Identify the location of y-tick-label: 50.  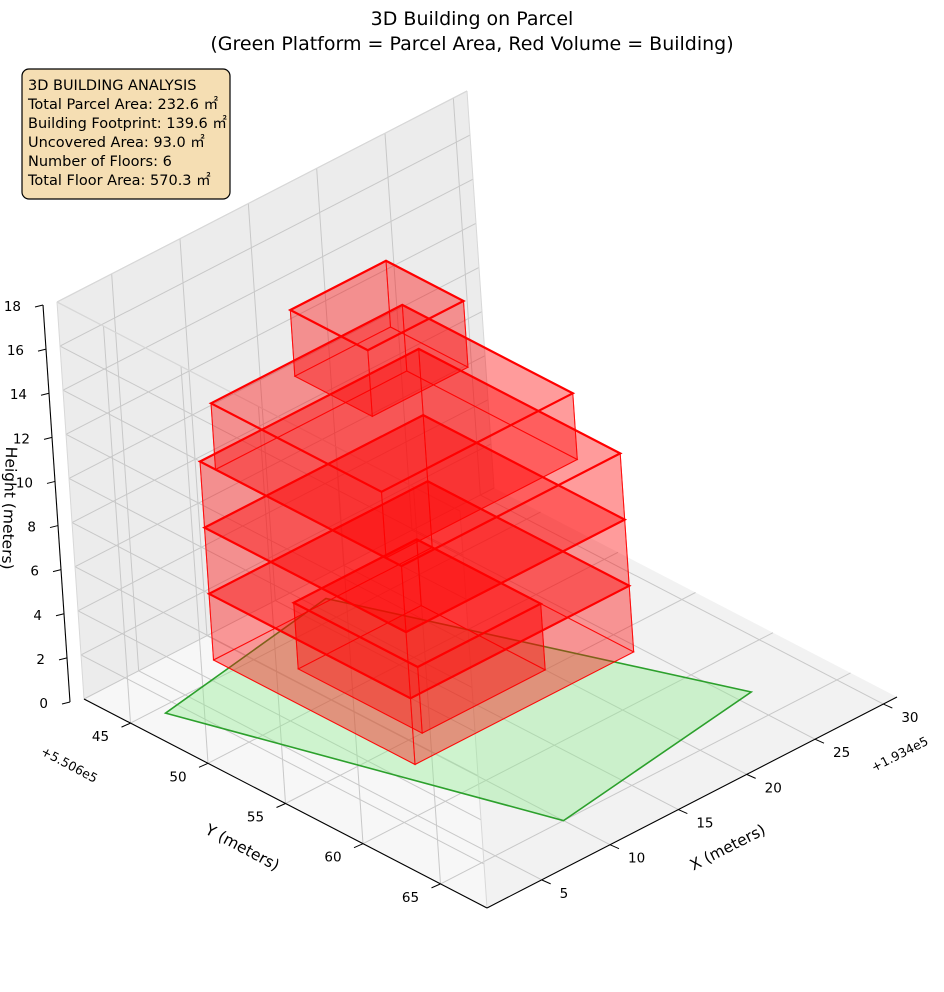
(177, 777).